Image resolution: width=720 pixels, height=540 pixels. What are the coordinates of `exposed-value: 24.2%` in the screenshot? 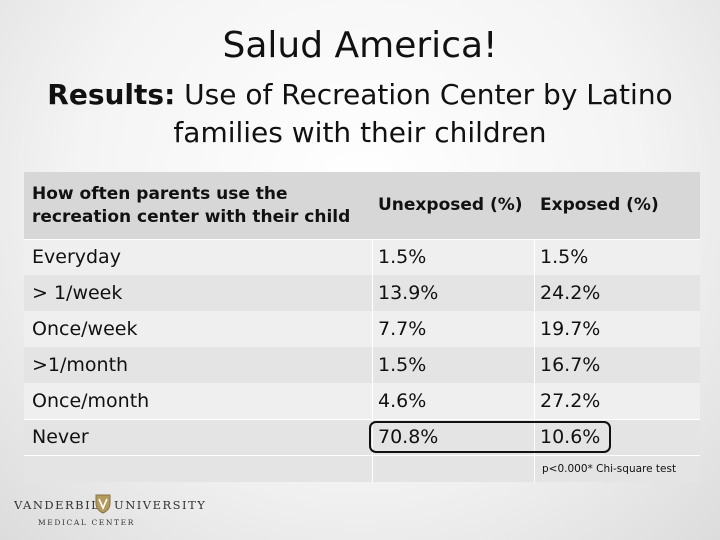 It's located at (570, 293).